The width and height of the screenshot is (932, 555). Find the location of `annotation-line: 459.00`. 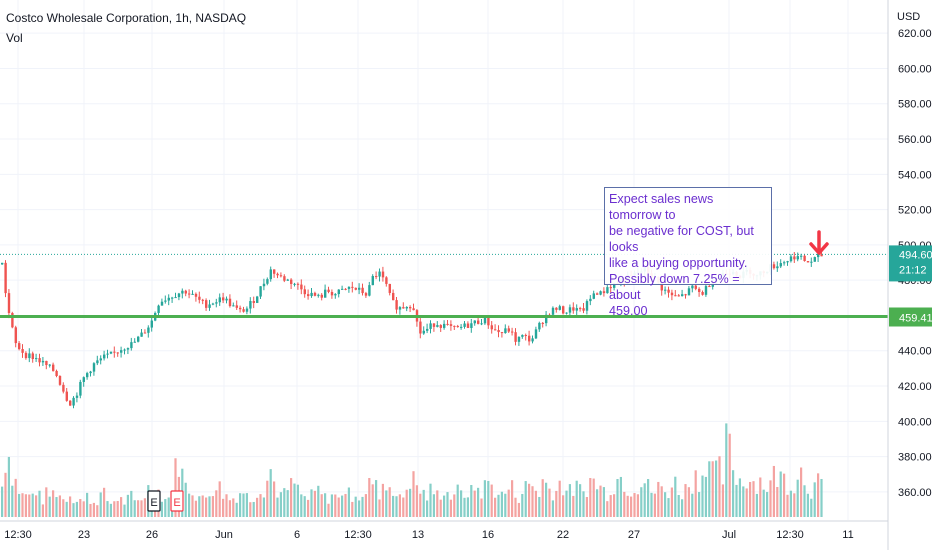

annotation-line: 459.00 is located at coordinates (628, 311).